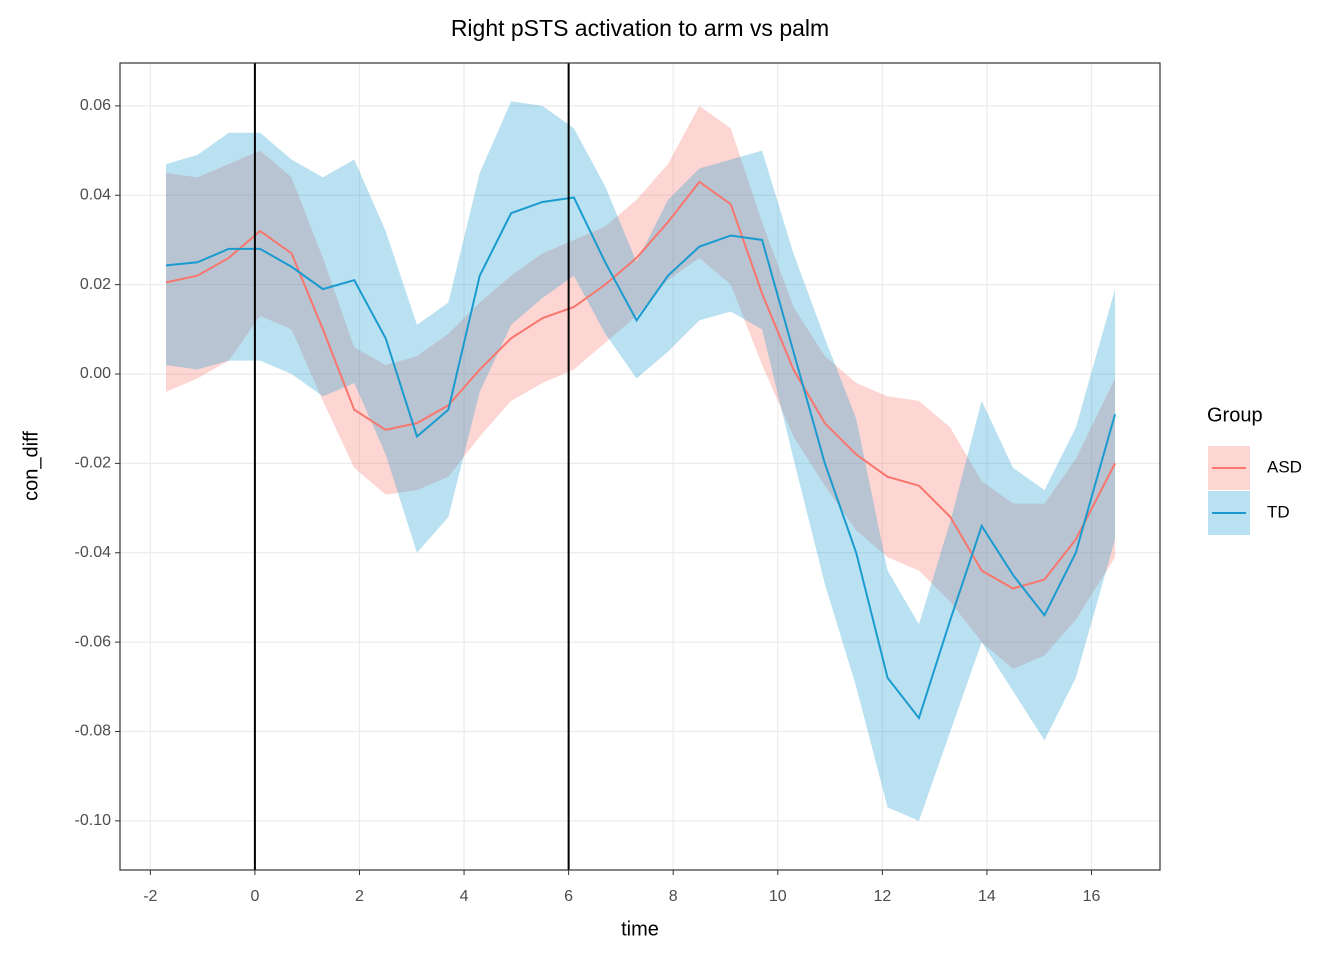 The width and height of the screenshot is (1344, 960). What do you see at coordinates (93, 552) in the screenshot?
I see `y-tick-label: -0.04` at bounding box center [93, 552].